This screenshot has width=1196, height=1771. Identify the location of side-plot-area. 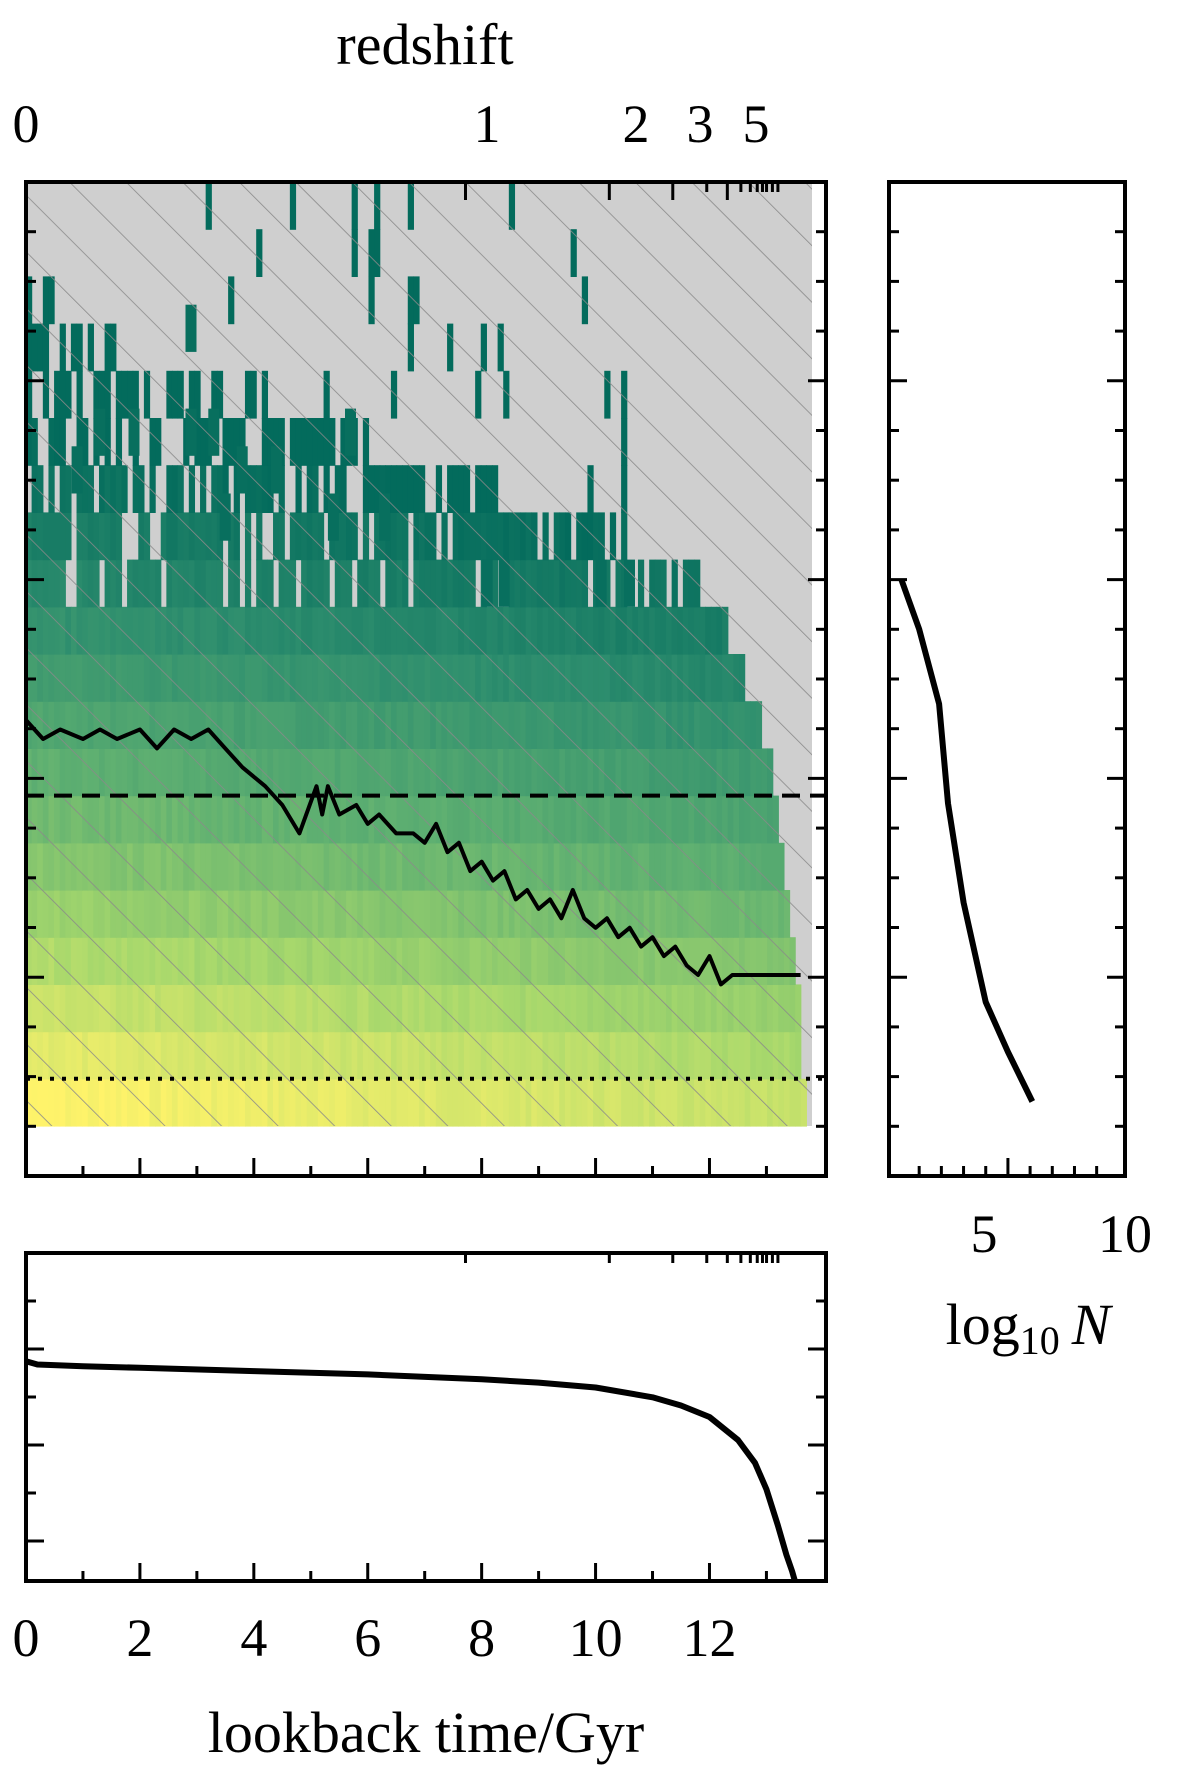
(1007, 679).